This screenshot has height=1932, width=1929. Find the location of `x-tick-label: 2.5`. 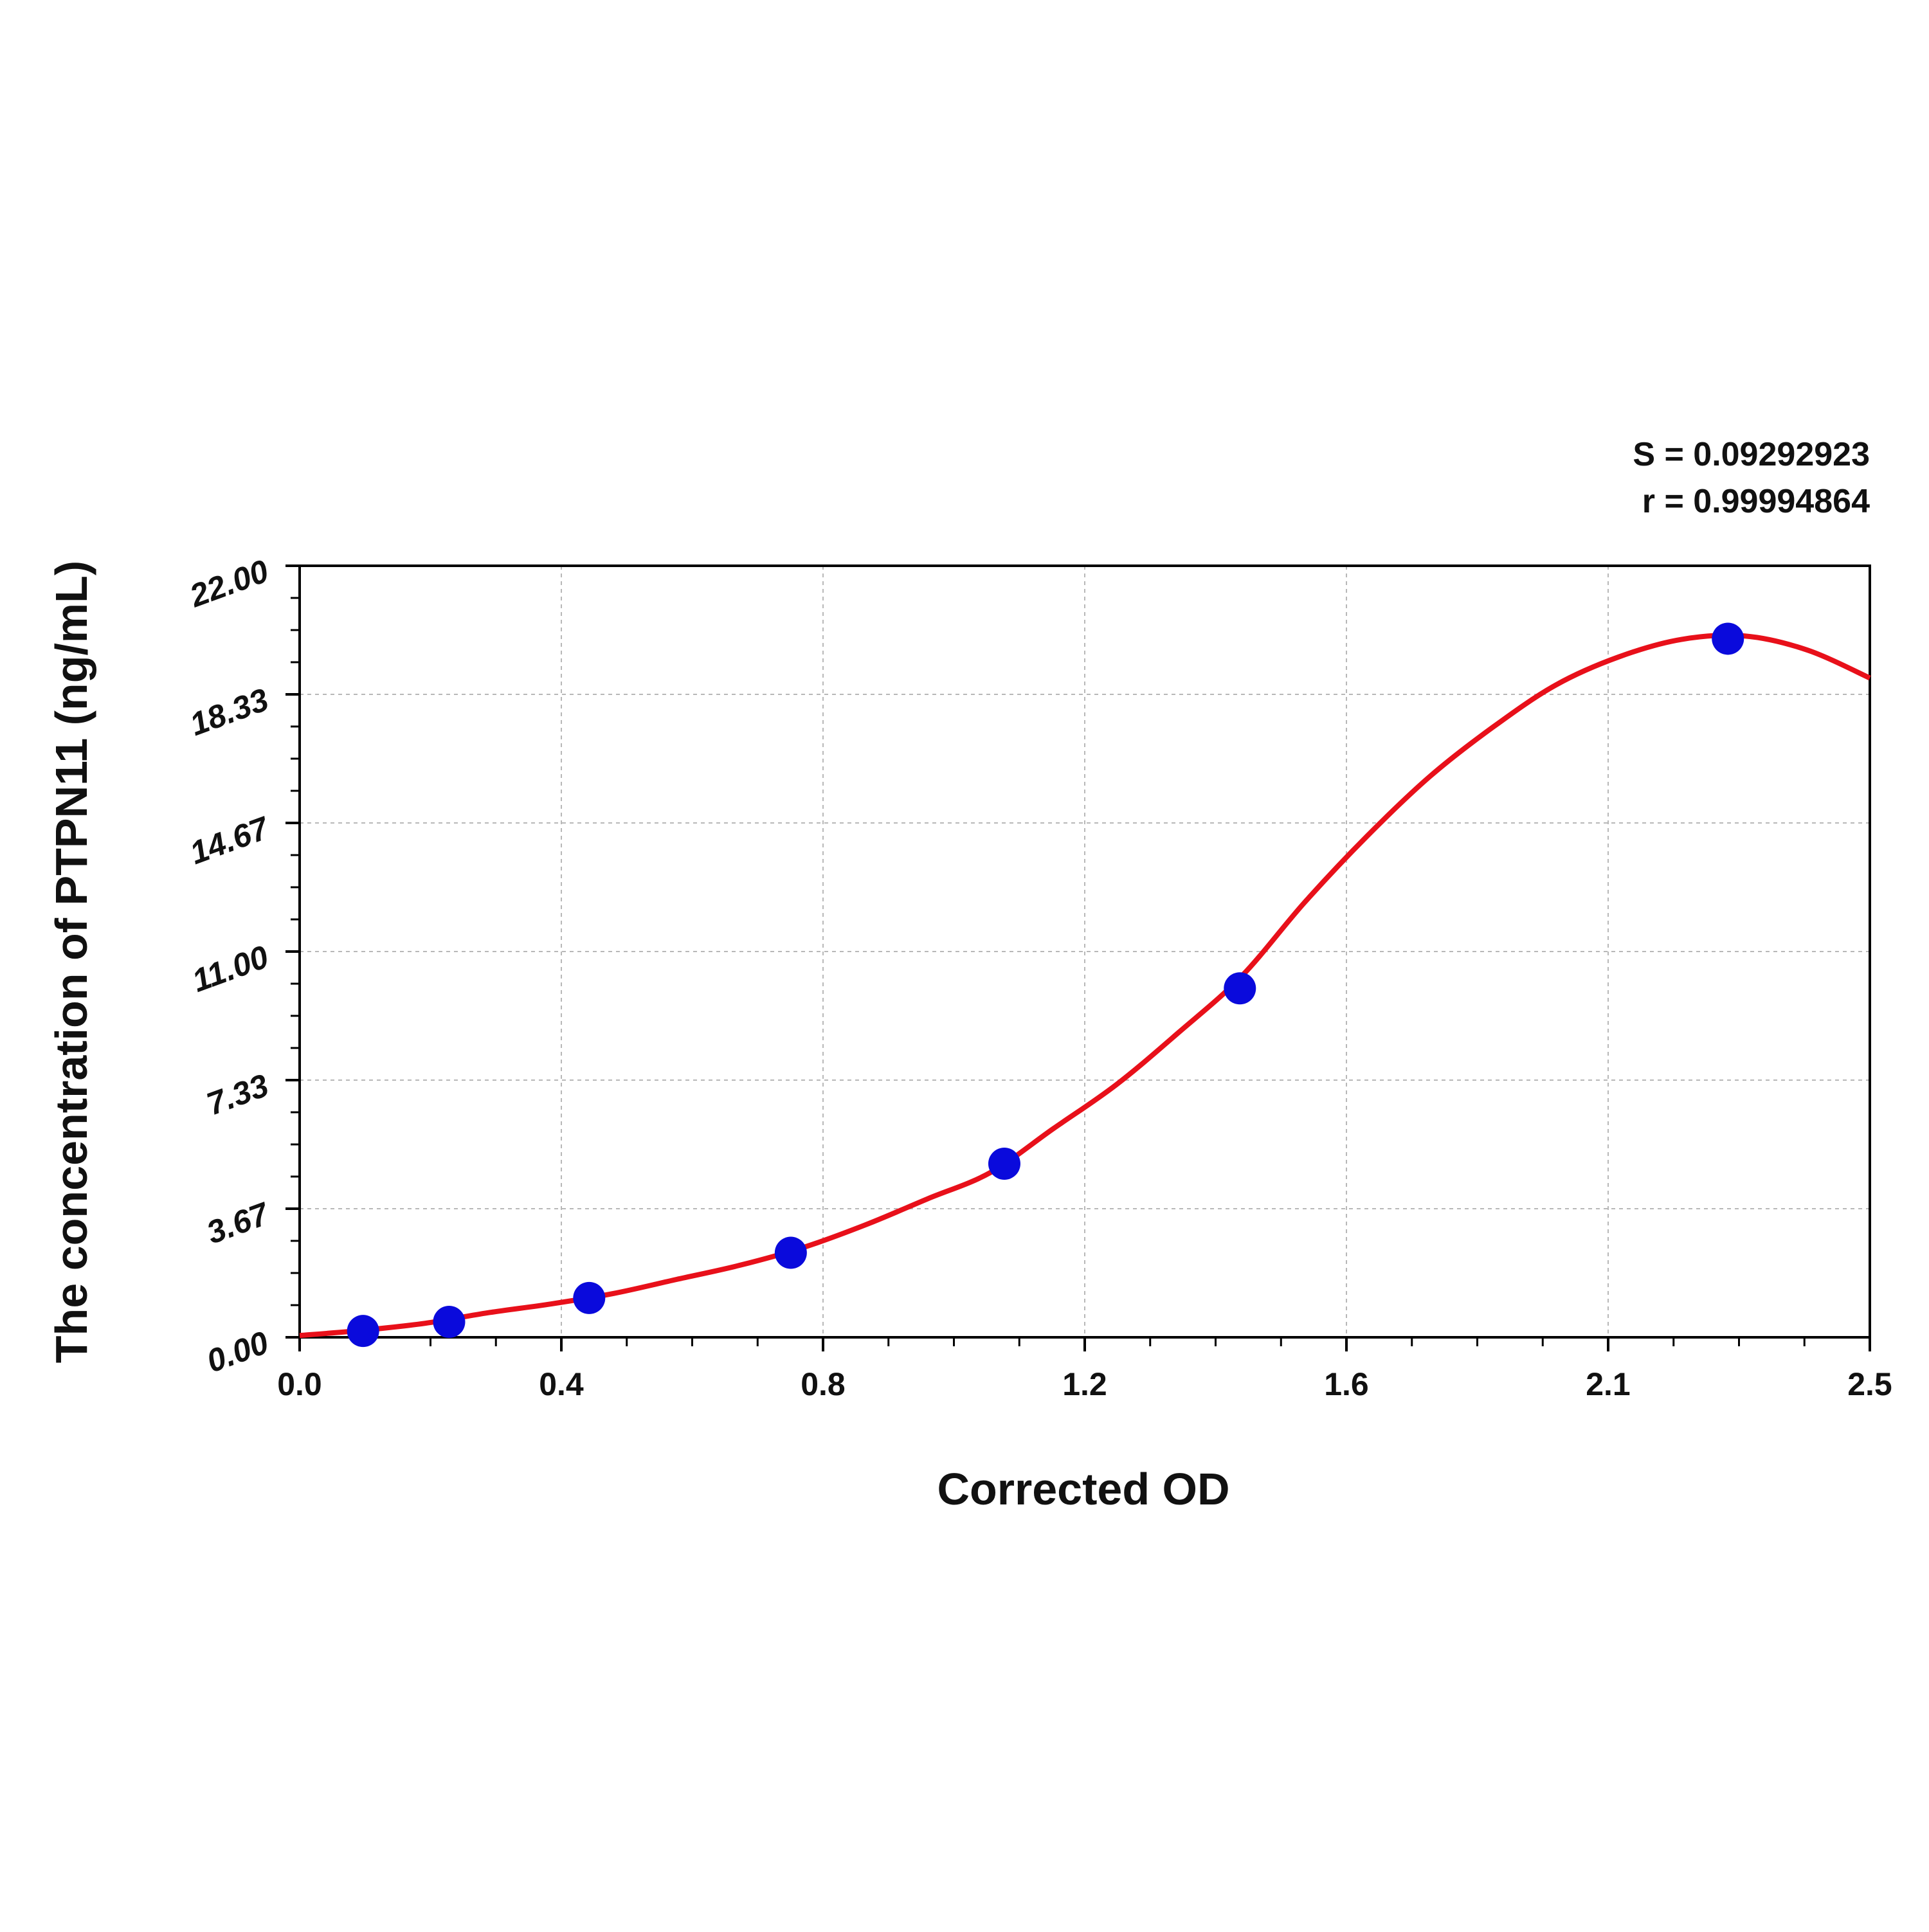

x-tick-label: 2.5 is located at coordinates (1869, 1384).